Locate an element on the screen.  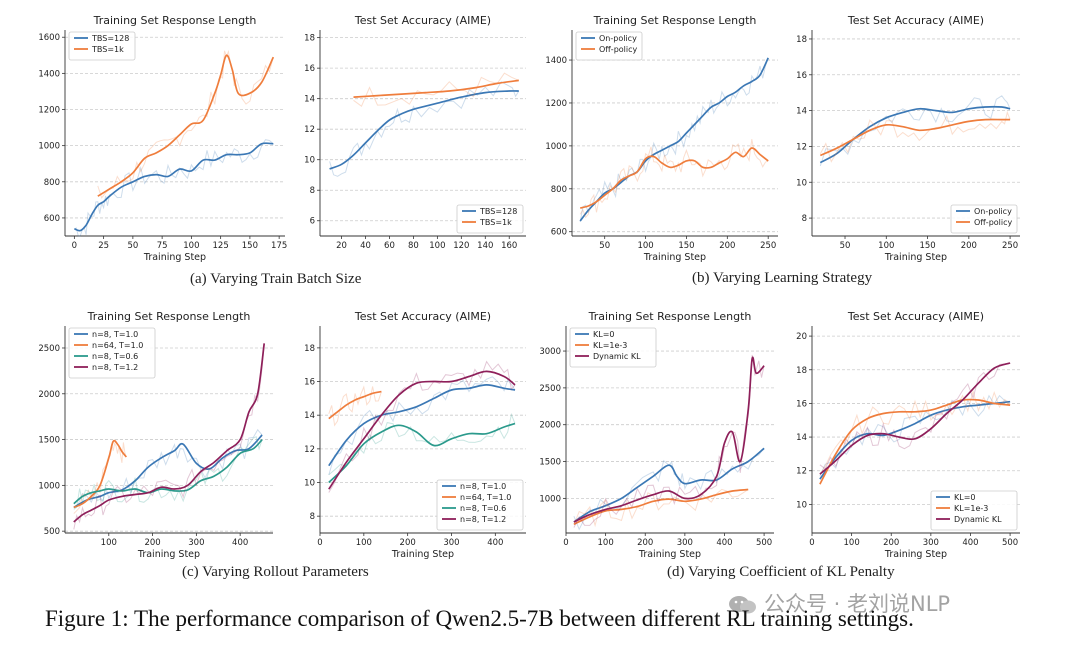
legend: On-policy Off-policy is located at coordinates (609, 46).